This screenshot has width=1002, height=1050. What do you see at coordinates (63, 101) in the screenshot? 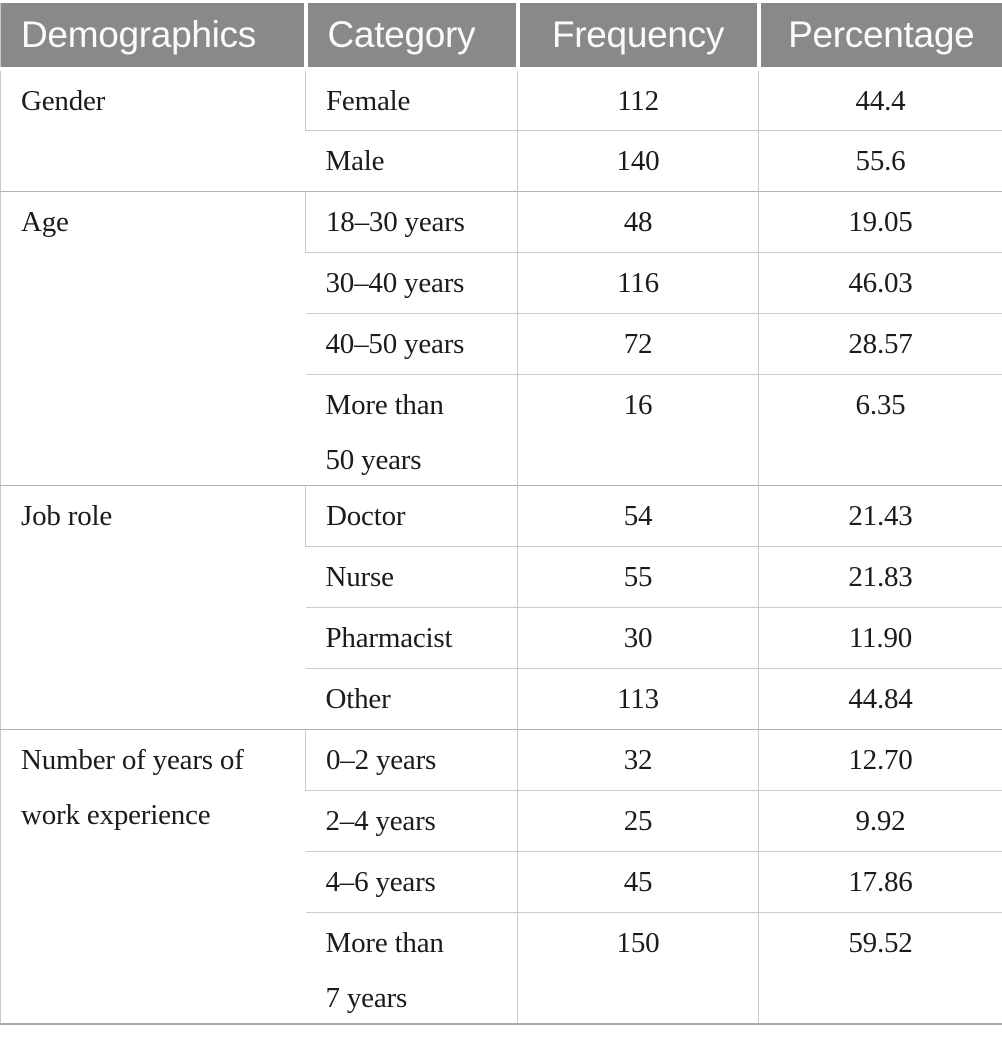
I see `demographic-label: Gender` at bounding box center [63, 101].